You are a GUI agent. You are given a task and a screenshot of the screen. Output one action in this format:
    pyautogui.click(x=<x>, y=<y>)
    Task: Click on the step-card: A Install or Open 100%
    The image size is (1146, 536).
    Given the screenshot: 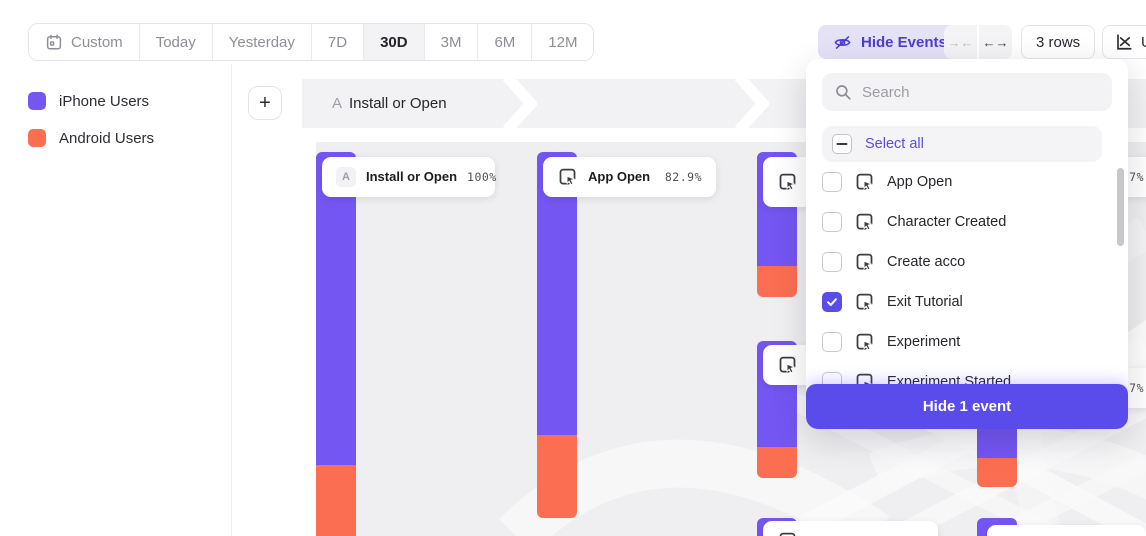 What is the action you would take?
    pyautogui.click(x=409, y=177)
    